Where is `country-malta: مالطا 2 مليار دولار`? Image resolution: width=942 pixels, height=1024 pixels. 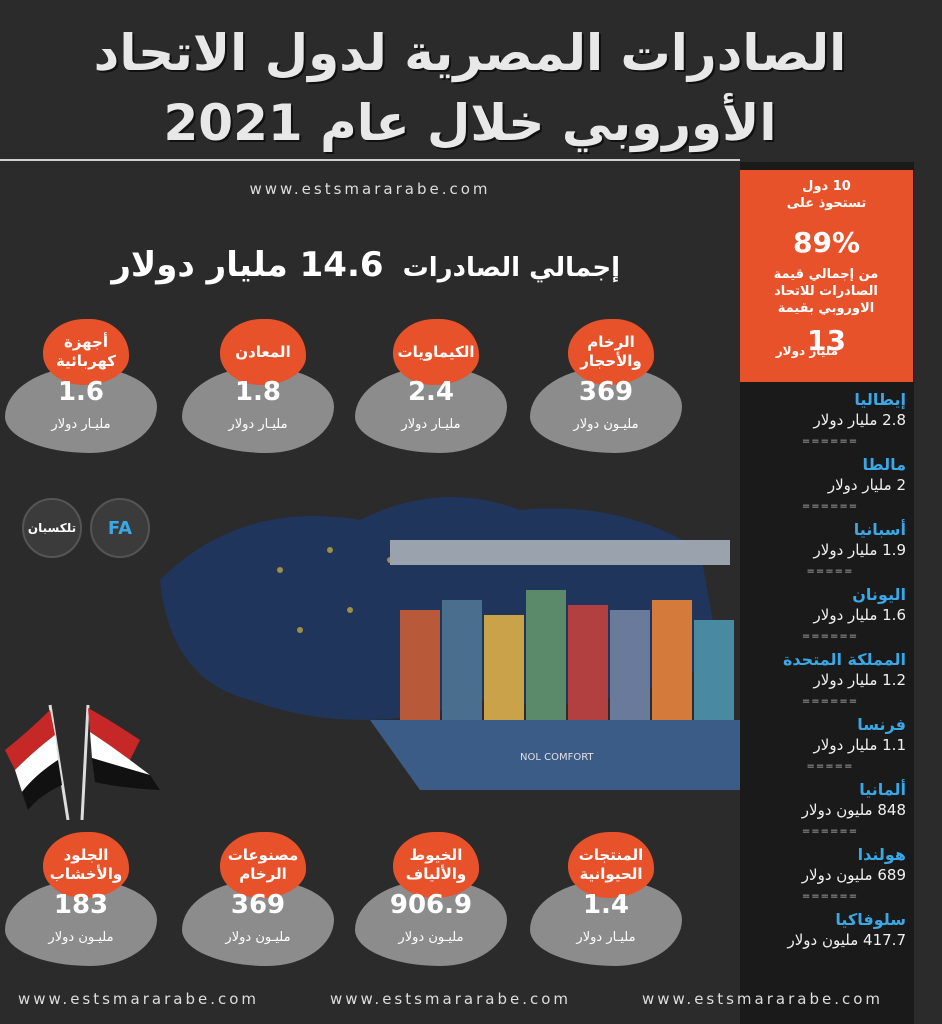
country-malta: مالطا 2 مليار دولار is located at coordinates (866, 474).